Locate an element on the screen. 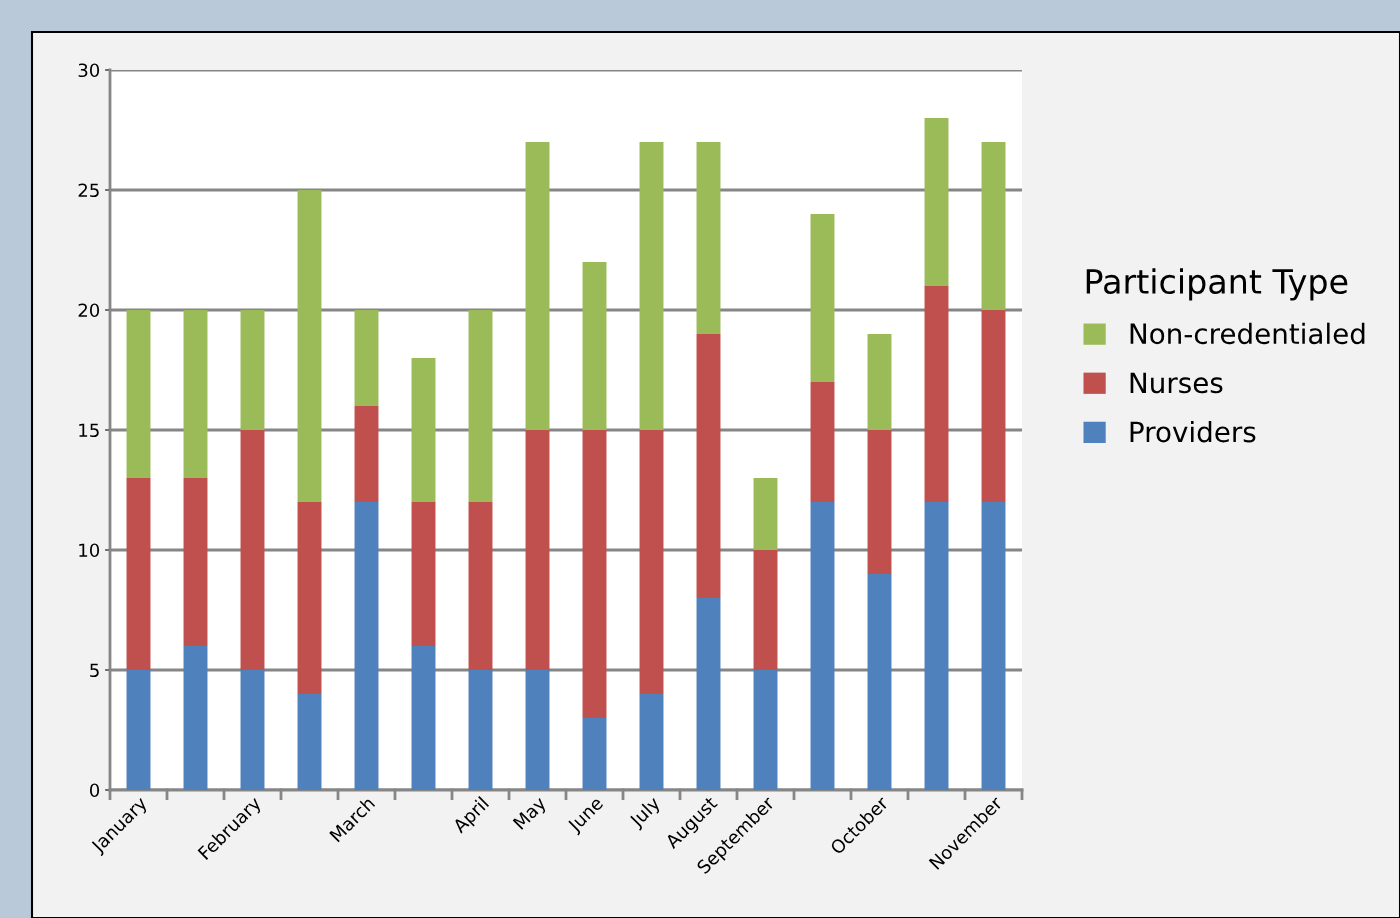  legend-label: Non-credentialed is located at coordinates (1247, 333).